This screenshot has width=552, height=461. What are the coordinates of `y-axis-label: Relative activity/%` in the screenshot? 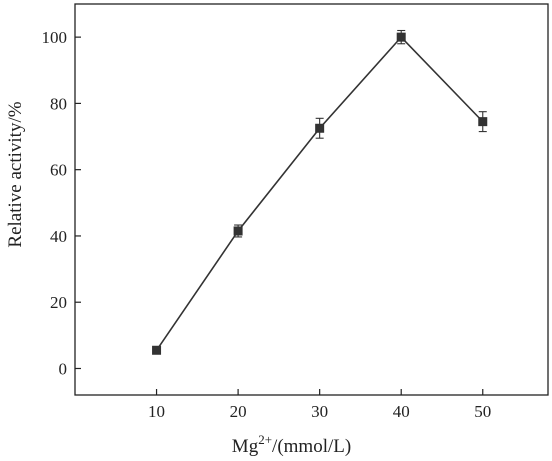 It's located at (15, 174).